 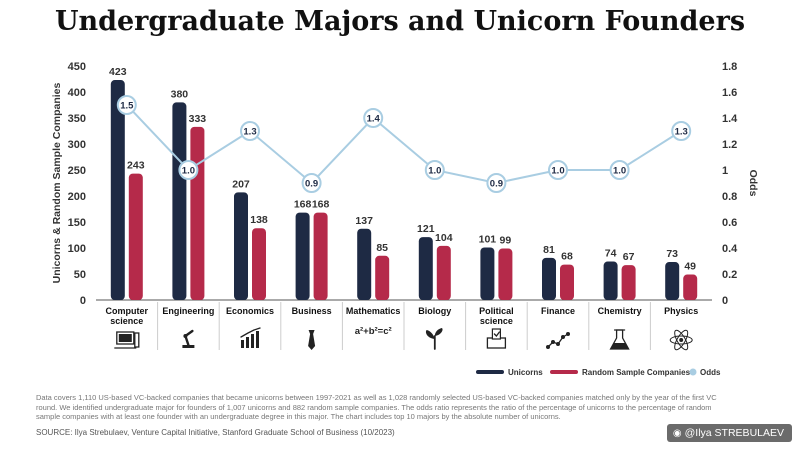 I want to click on data-label-unicorns: 74, so click(x=611, y=254).